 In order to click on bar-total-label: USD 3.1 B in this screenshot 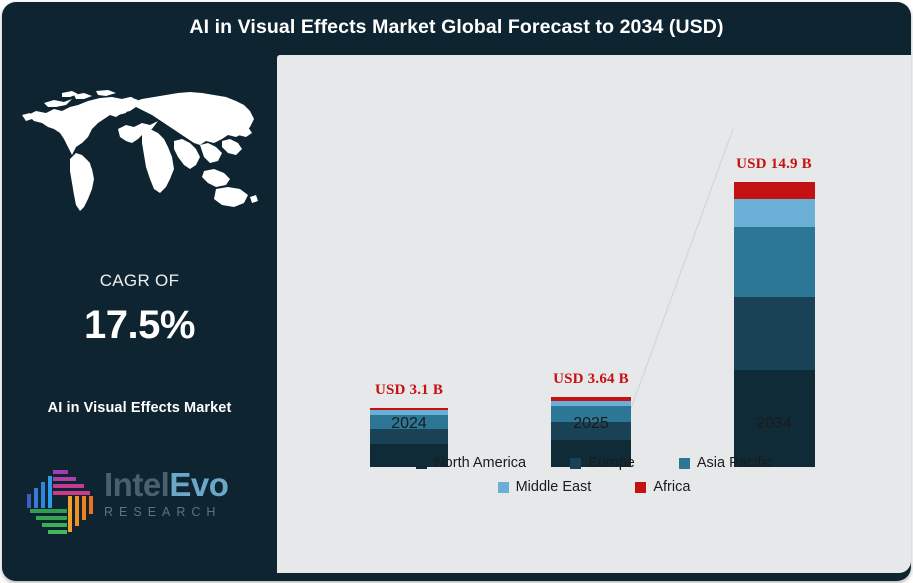, I will do `click(409, 389)`.